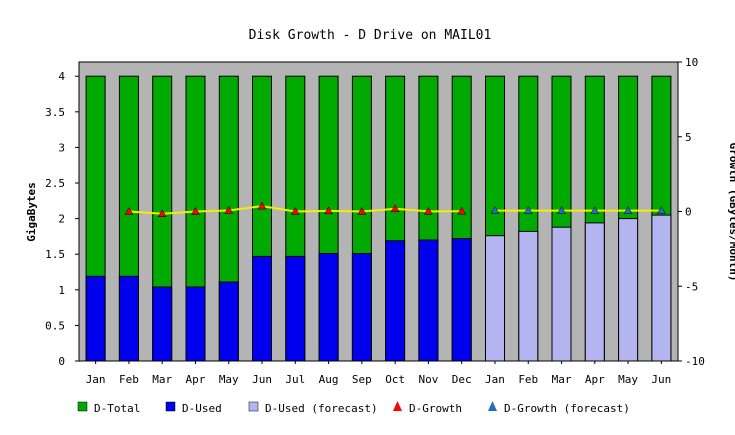  I want to click on legend-swatch-d-growth-forecast, so click(492, 406).